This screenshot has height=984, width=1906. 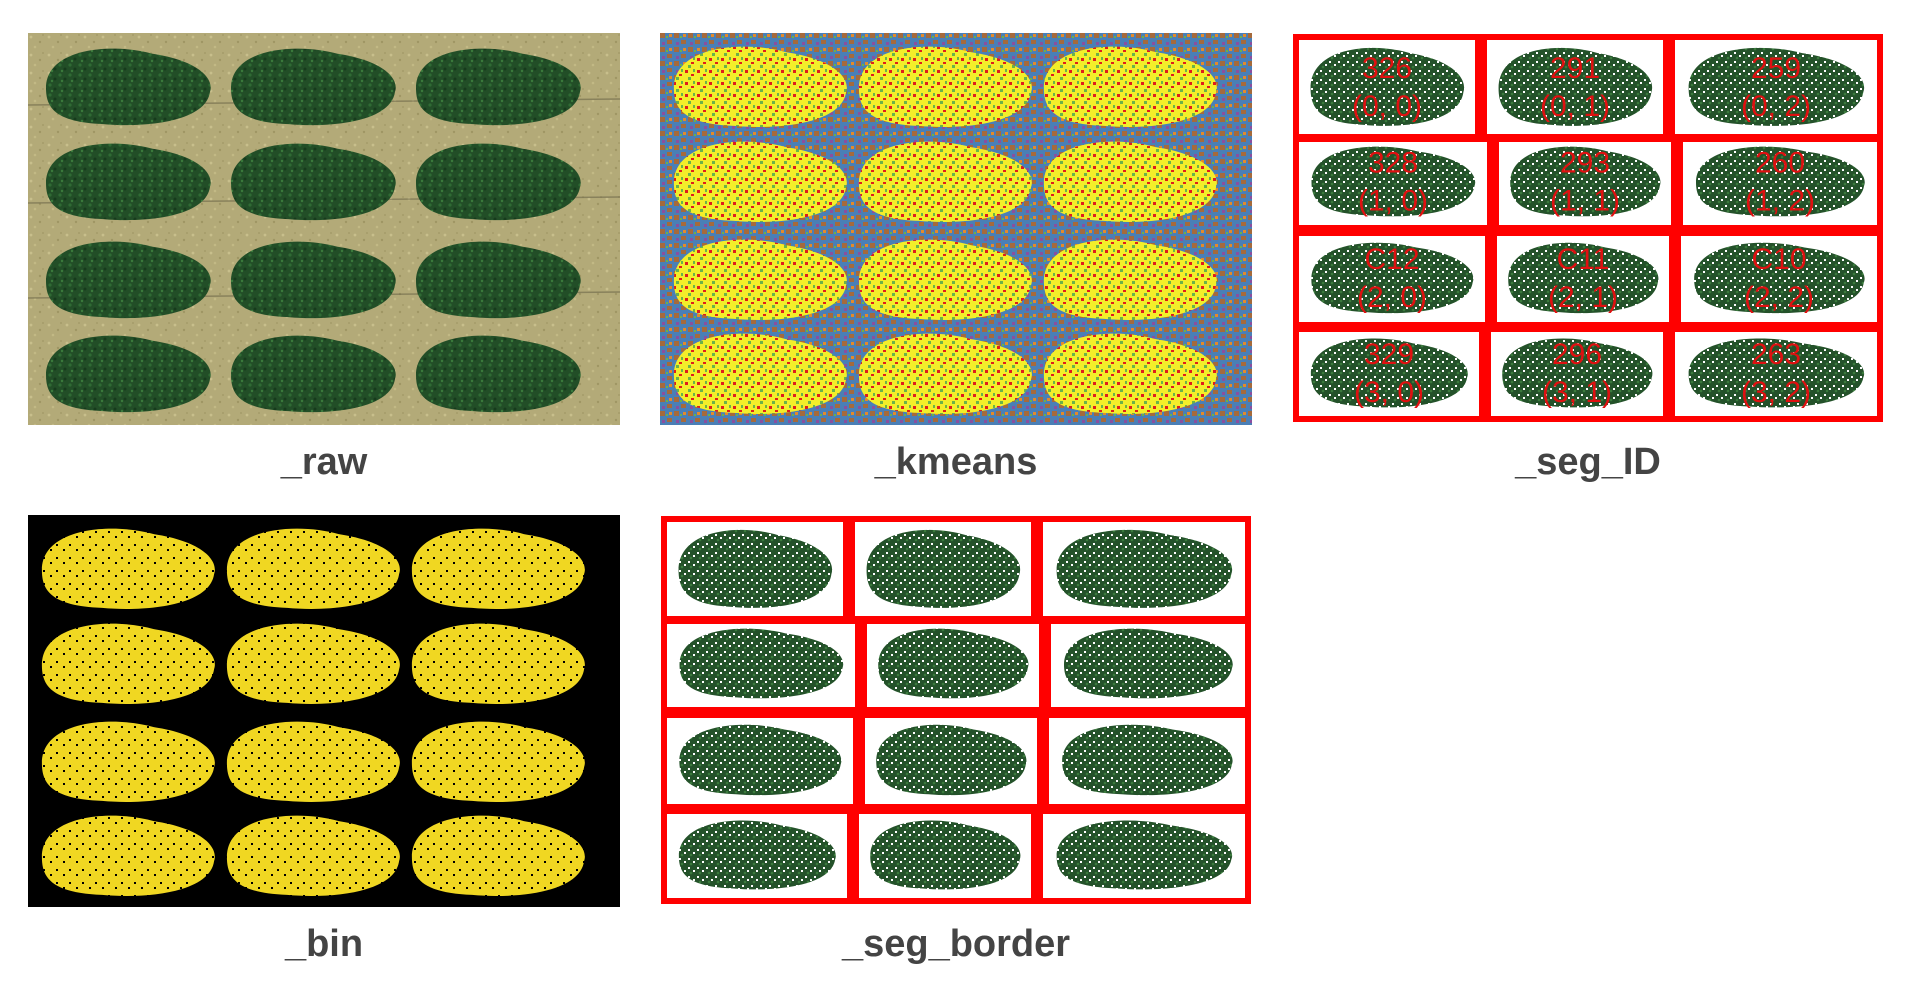 What do you see at coordinates (324, 944) in the screenshot?
I see `bin-caption: _bin` at bounding box center [324, 944].